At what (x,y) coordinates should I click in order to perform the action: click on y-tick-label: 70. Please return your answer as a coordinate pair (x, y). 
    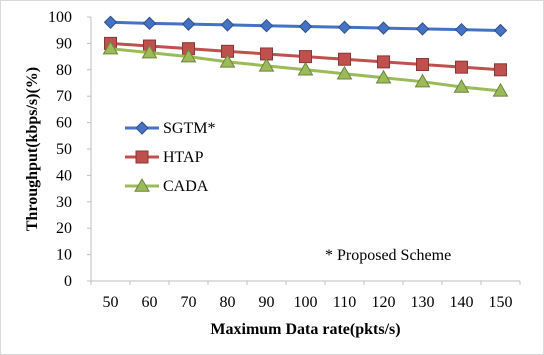
    Looking at the image, I should click on (64, 96).